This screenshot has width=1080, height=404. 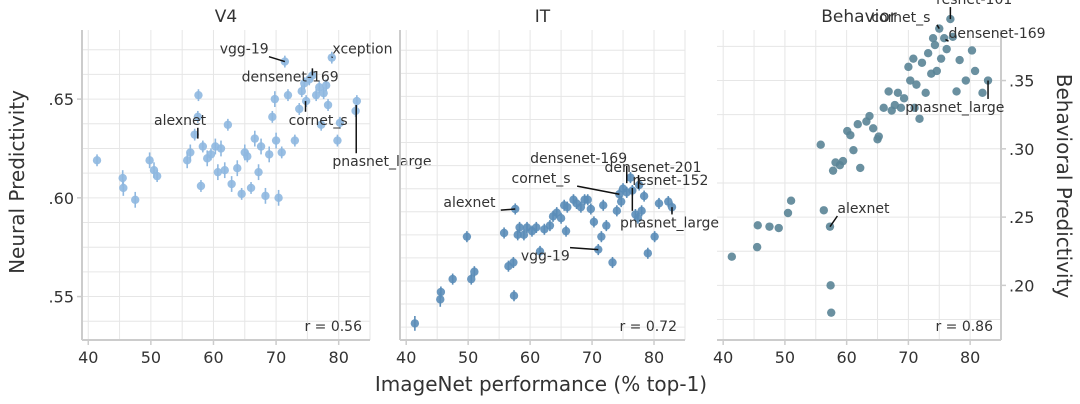 I want to click on y-tick-label: .30, so click(x=1021, y=149).